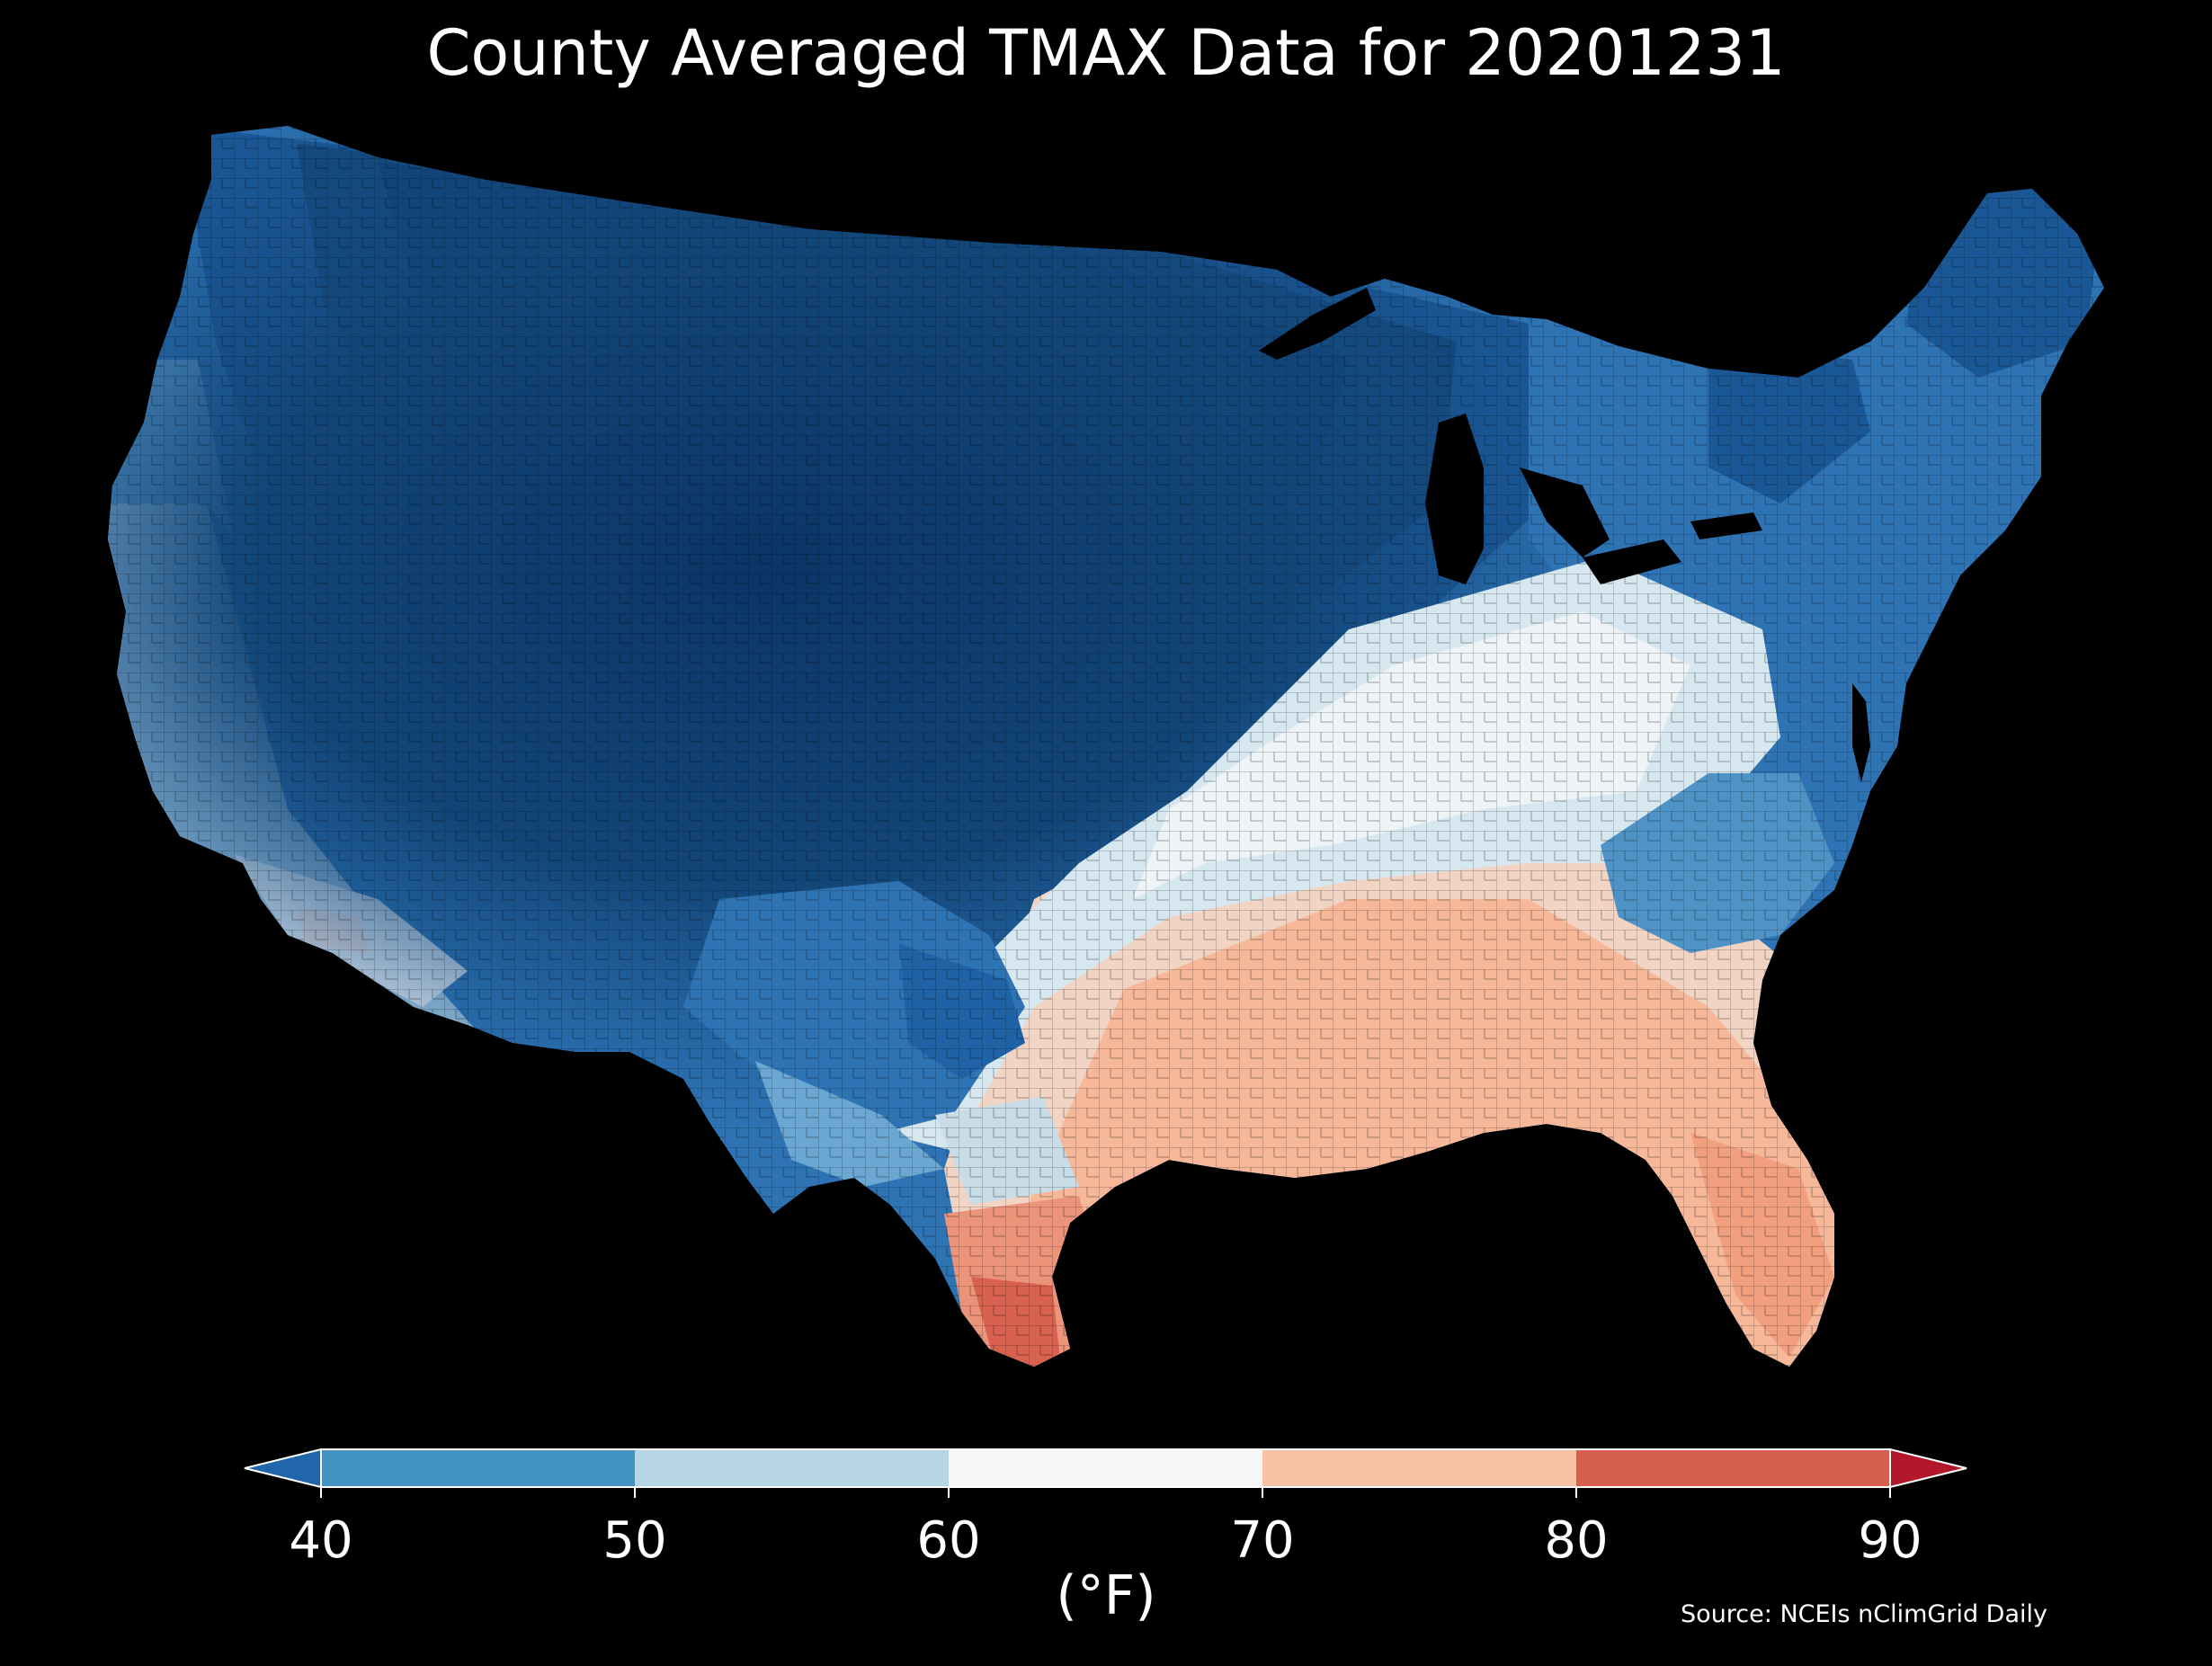 The width and height of the screenshot is (2212, 1666). I want to click on colorbar-tick-label: 90, so click(1890, 1540).